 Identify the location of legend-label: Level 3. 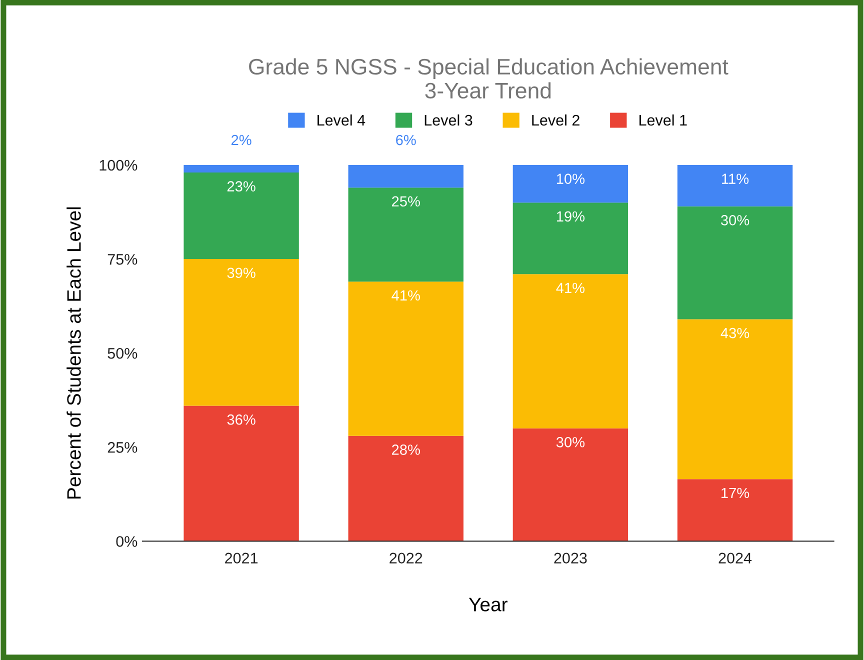
(448, 120).